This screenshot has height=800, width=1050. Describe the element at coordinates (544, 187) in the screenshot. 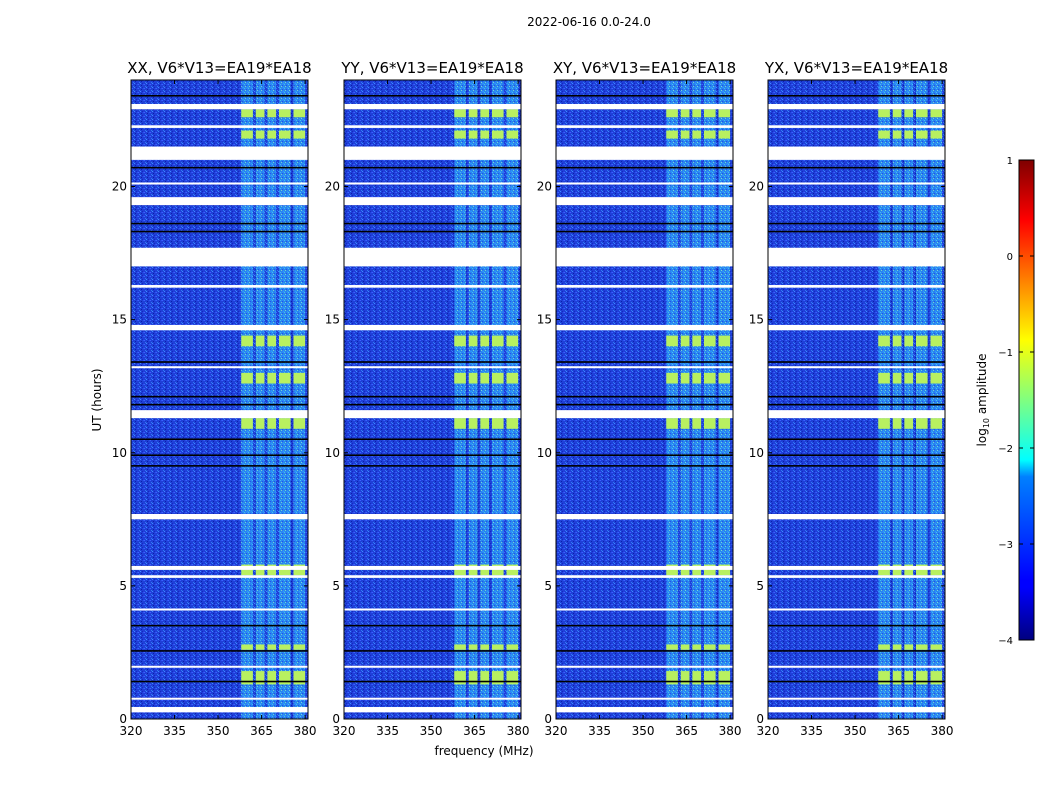

I see `y-tick-label: 20` at that location.